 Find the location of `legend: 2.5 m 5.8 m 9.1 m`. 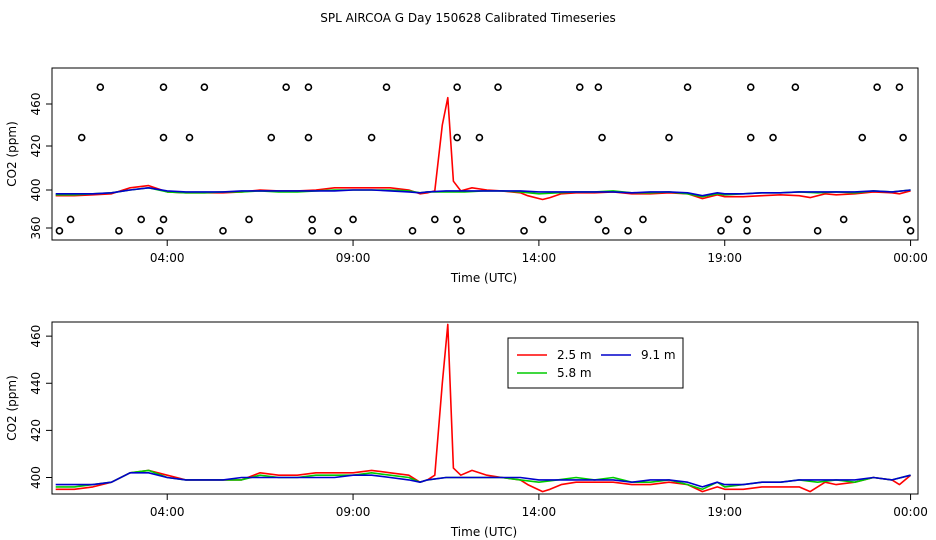

legend: 2.5 m 5.8 m 9.1 m is located at coordinates (595, 363).